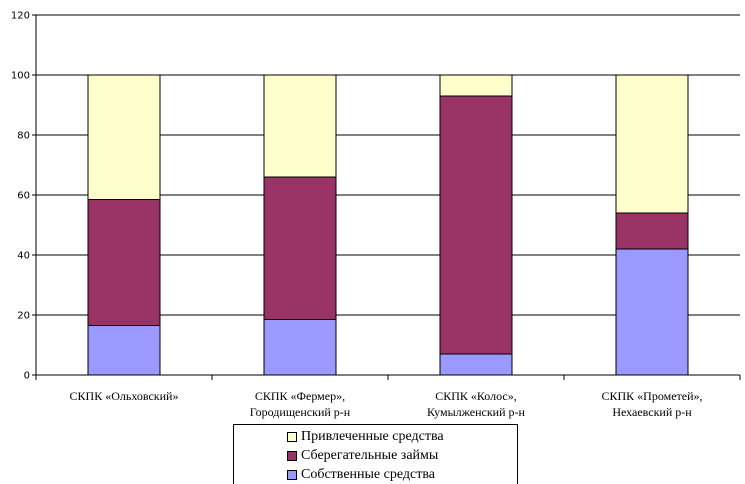 This screenshot has width=745, height=484. I want to click on legend-label: Собственные средства, so click(368, 474).